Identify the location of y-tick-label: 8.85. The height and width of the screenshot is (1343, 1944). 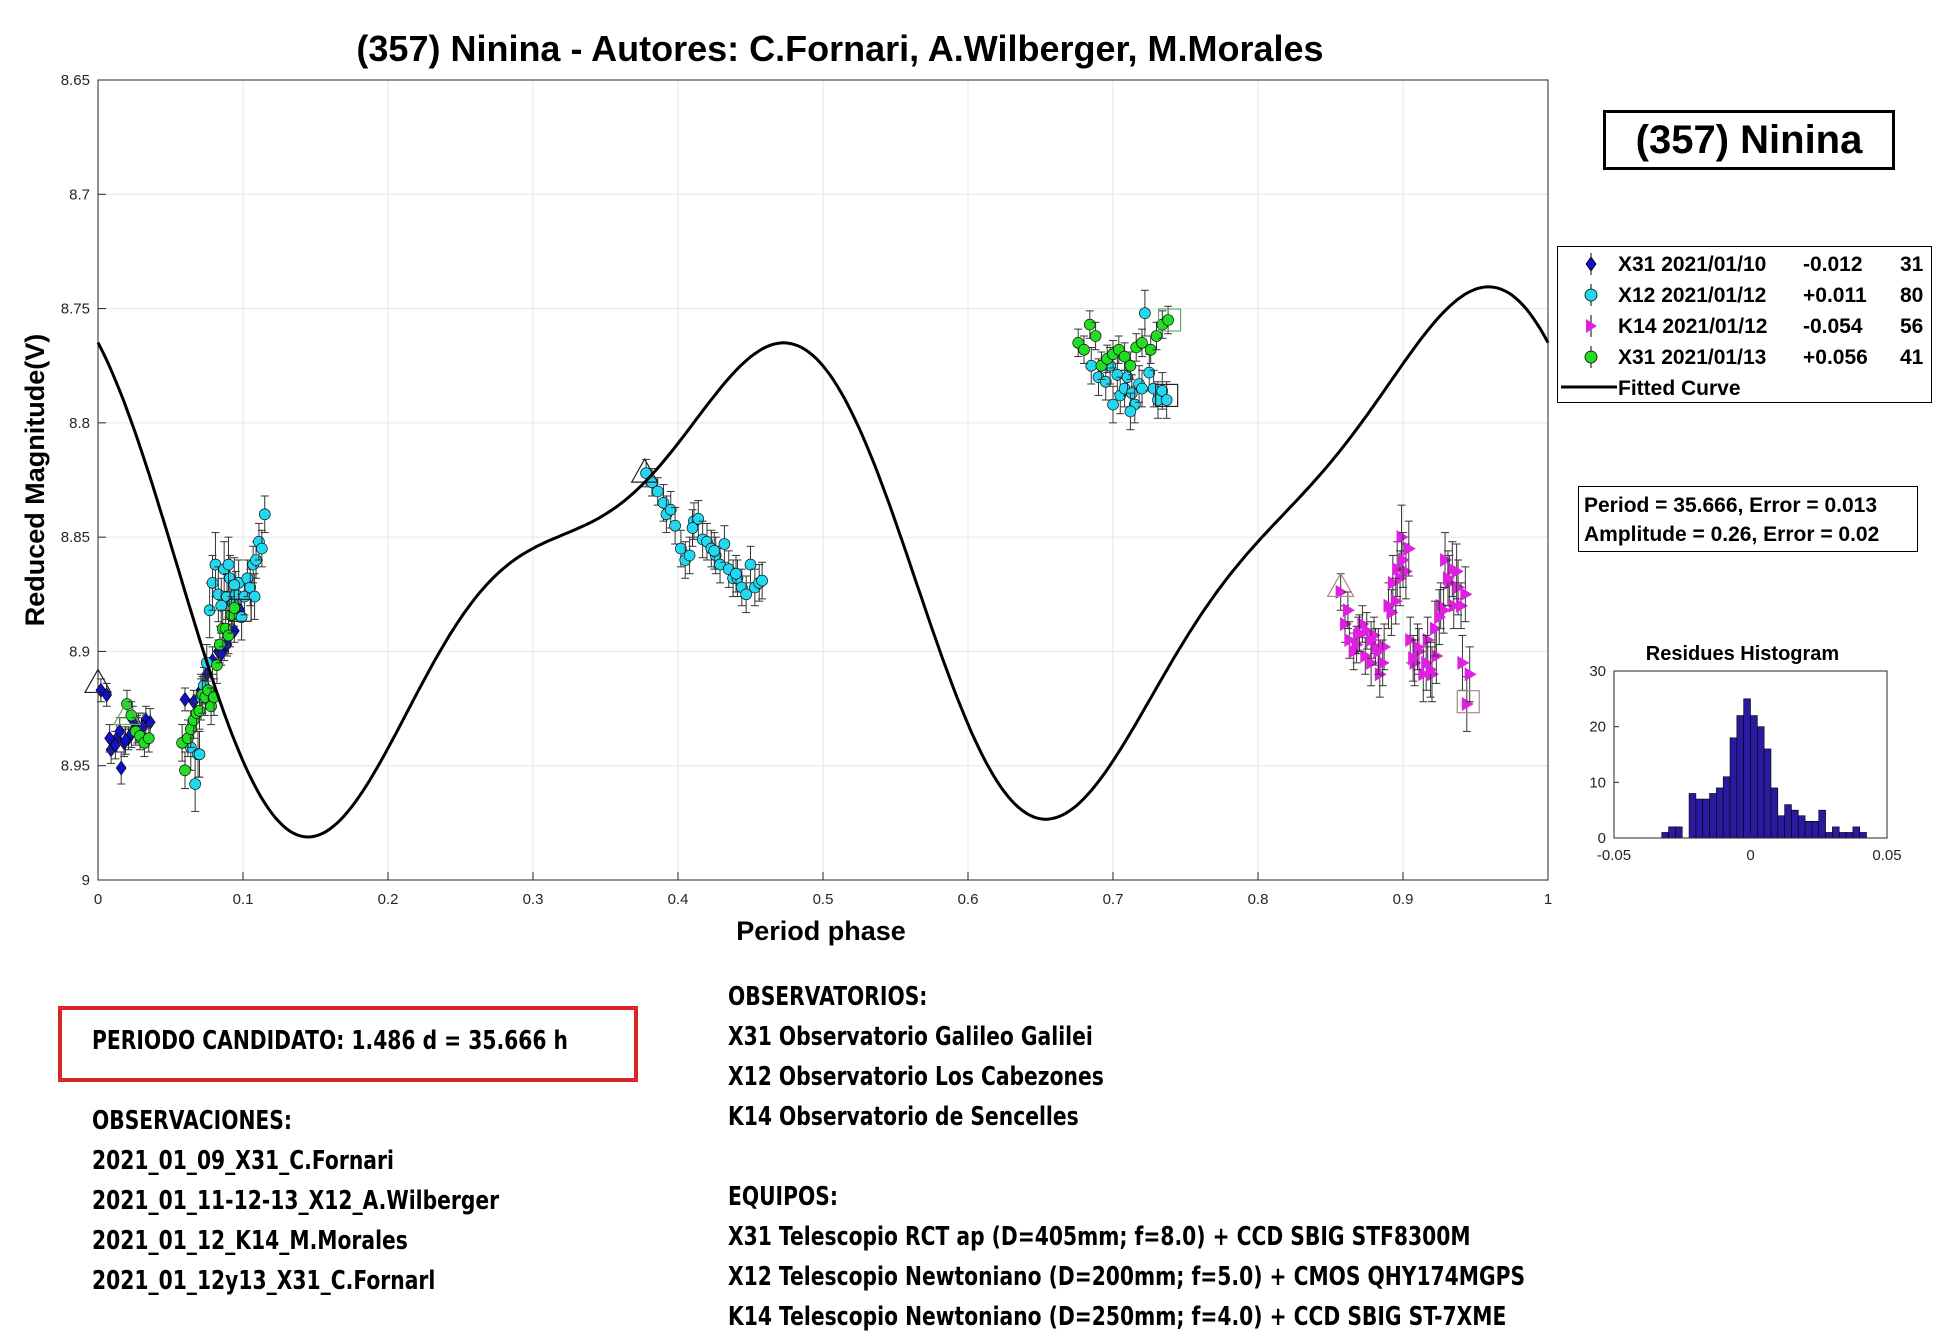
(75, 537).